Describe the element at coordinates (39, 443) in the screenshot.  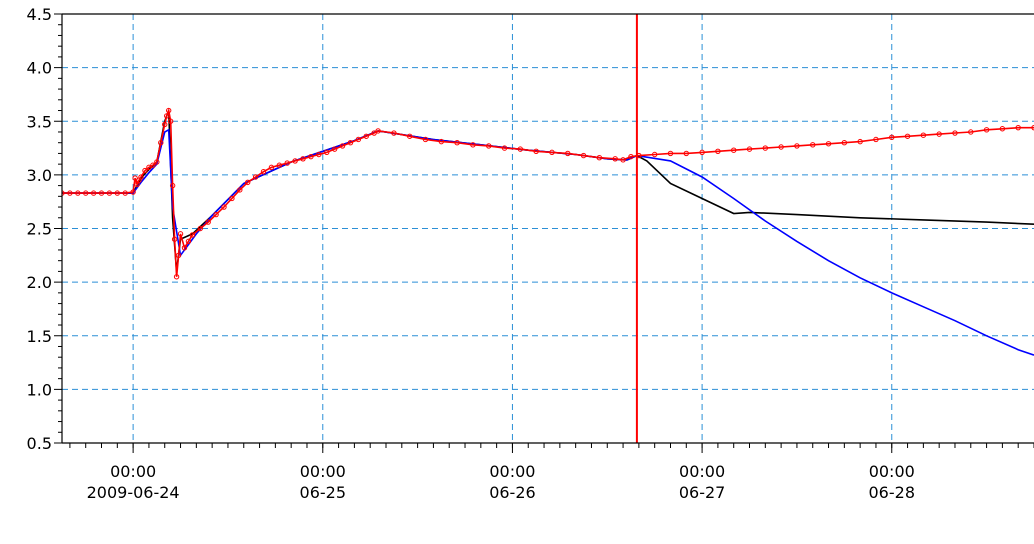
I see `y-tick-label: 0.5` at that location.